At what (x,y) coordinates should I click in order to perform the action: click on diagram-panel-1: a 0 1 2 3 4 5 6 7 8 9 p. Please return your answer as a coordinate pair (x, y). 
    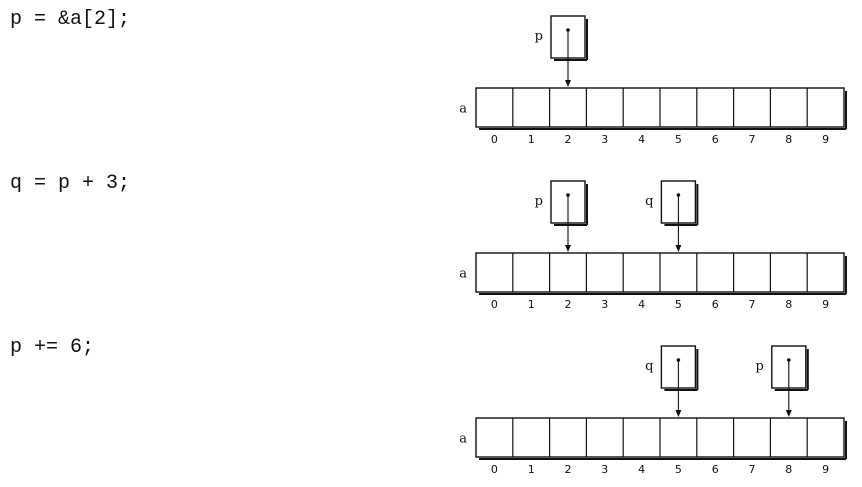
    Looking at the image, I should click on (653, 80).